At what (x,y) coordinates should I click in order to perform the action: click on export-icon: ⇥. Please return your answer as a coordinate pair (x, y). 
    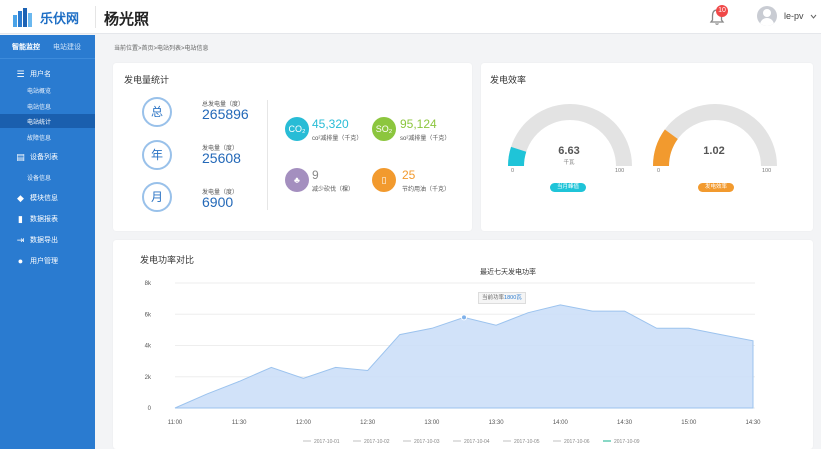
    Looking at the image, I should click on (20, 239).